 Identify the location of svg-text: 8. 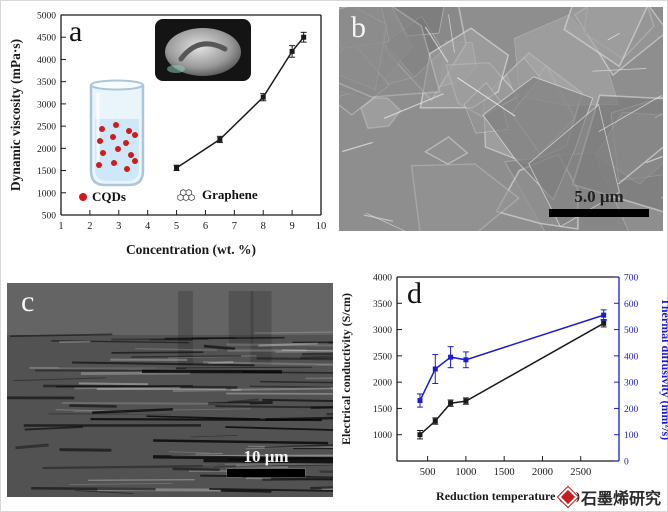
(263, 226).